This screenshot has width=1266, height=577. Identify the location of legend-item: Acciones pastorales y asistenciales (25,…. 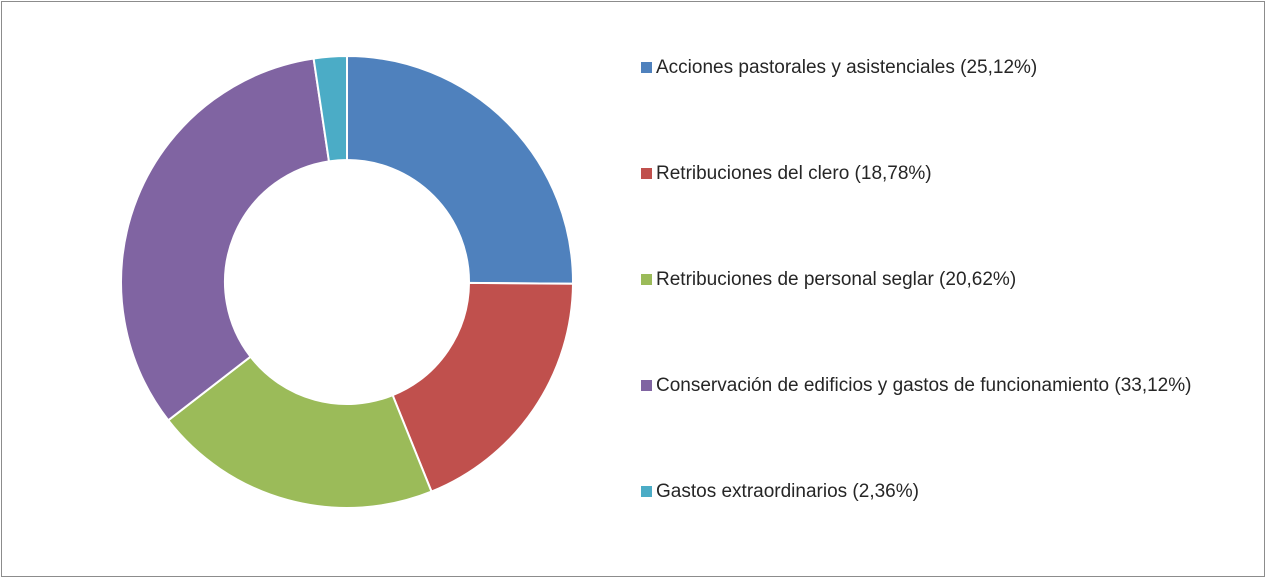
(941, 68).